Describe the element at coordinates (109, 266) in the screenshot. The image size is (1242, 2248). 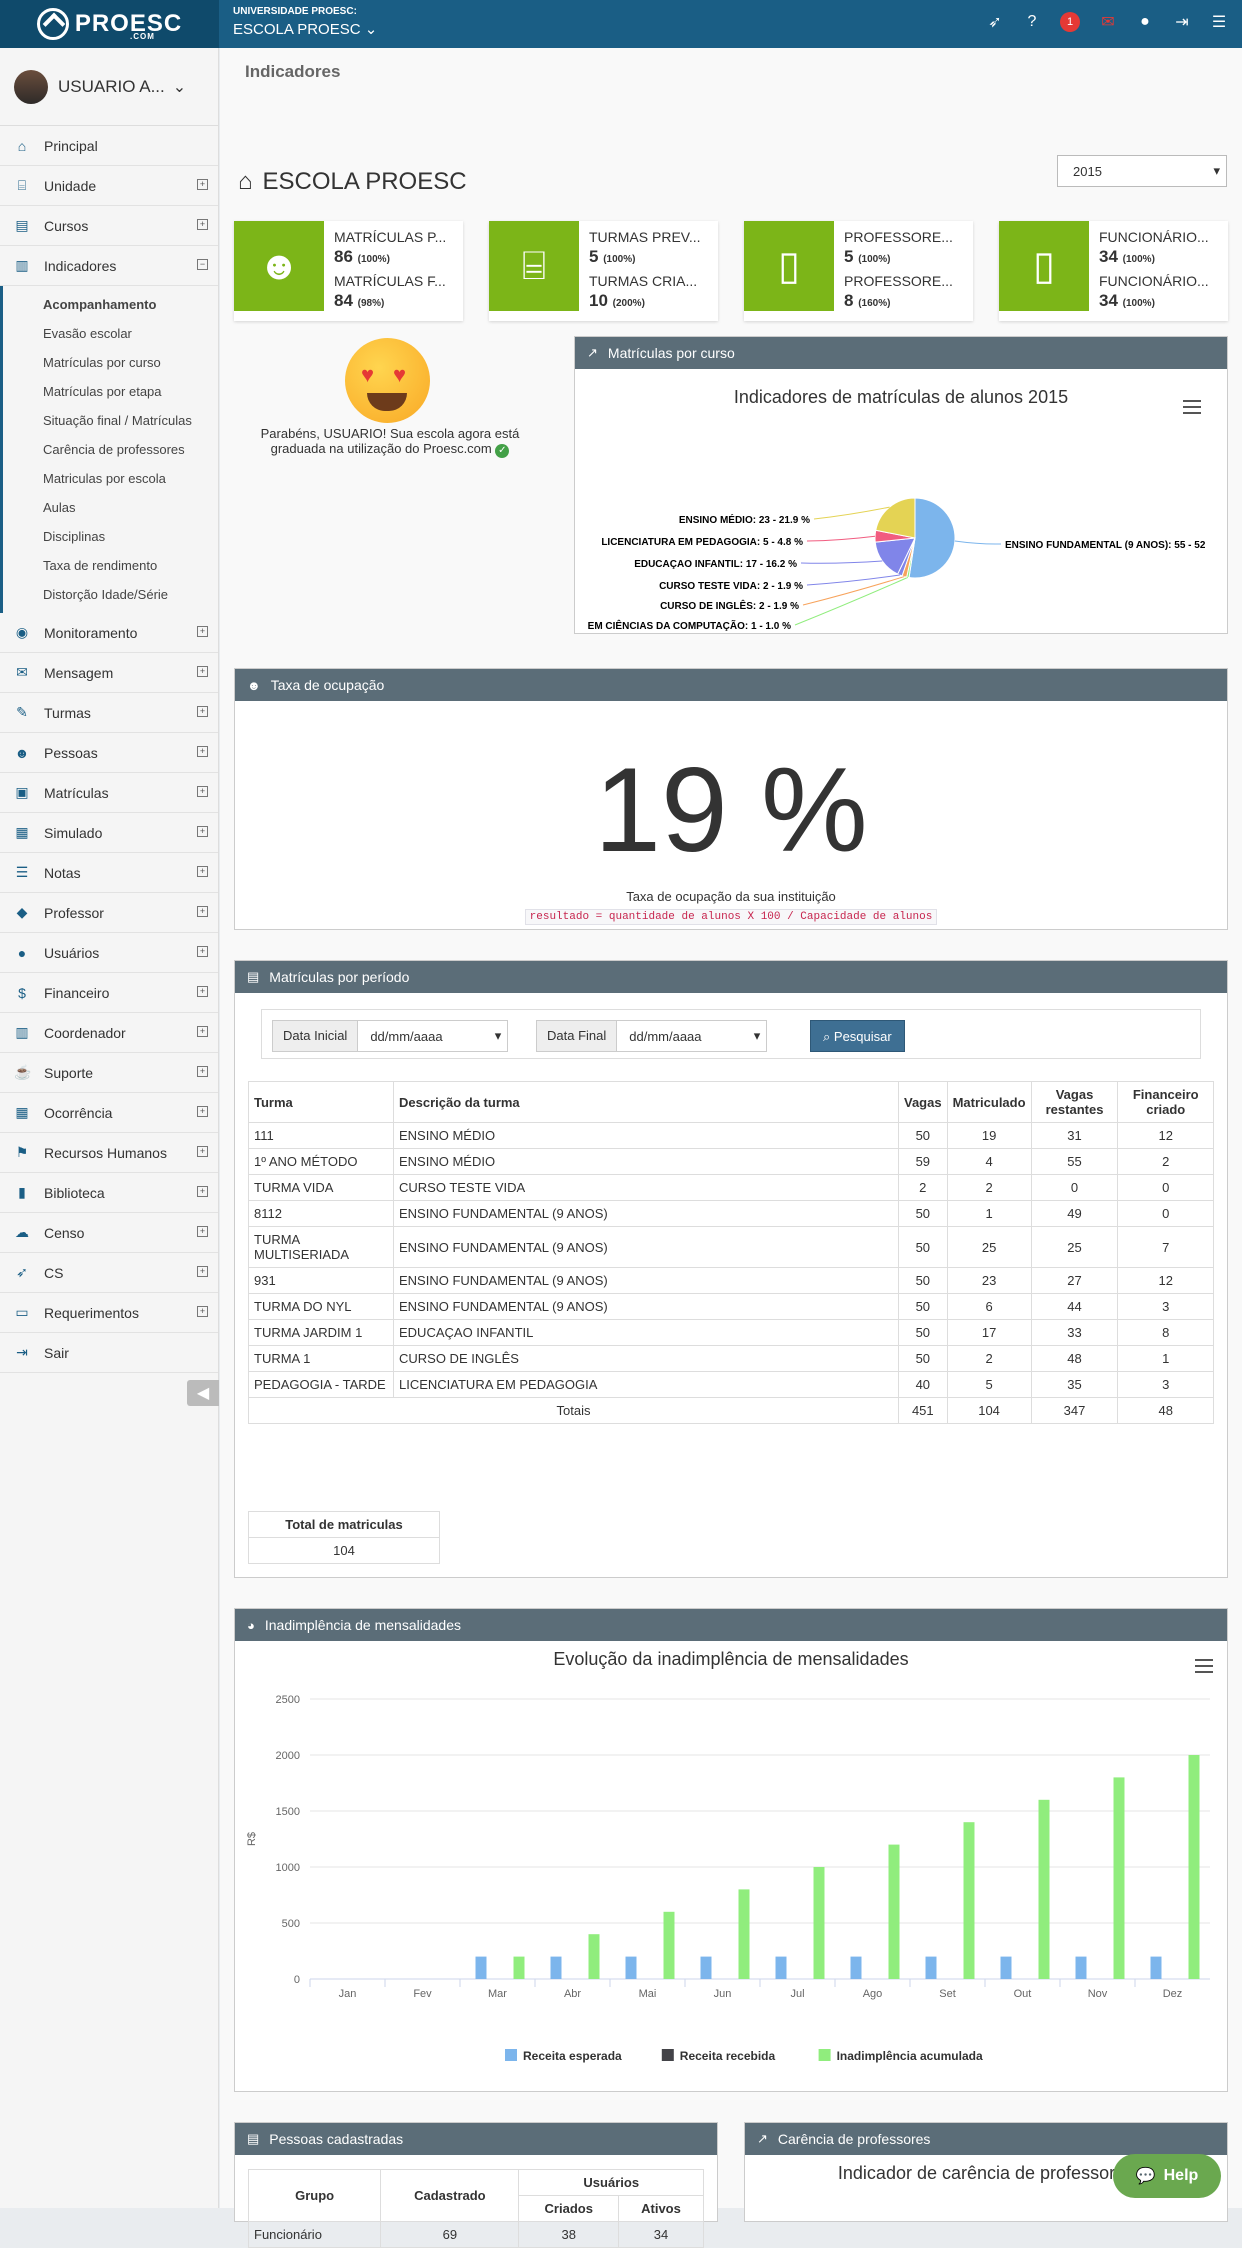
I see `sidebar-item-indicadores: ▥ Indicadores −` at that location.